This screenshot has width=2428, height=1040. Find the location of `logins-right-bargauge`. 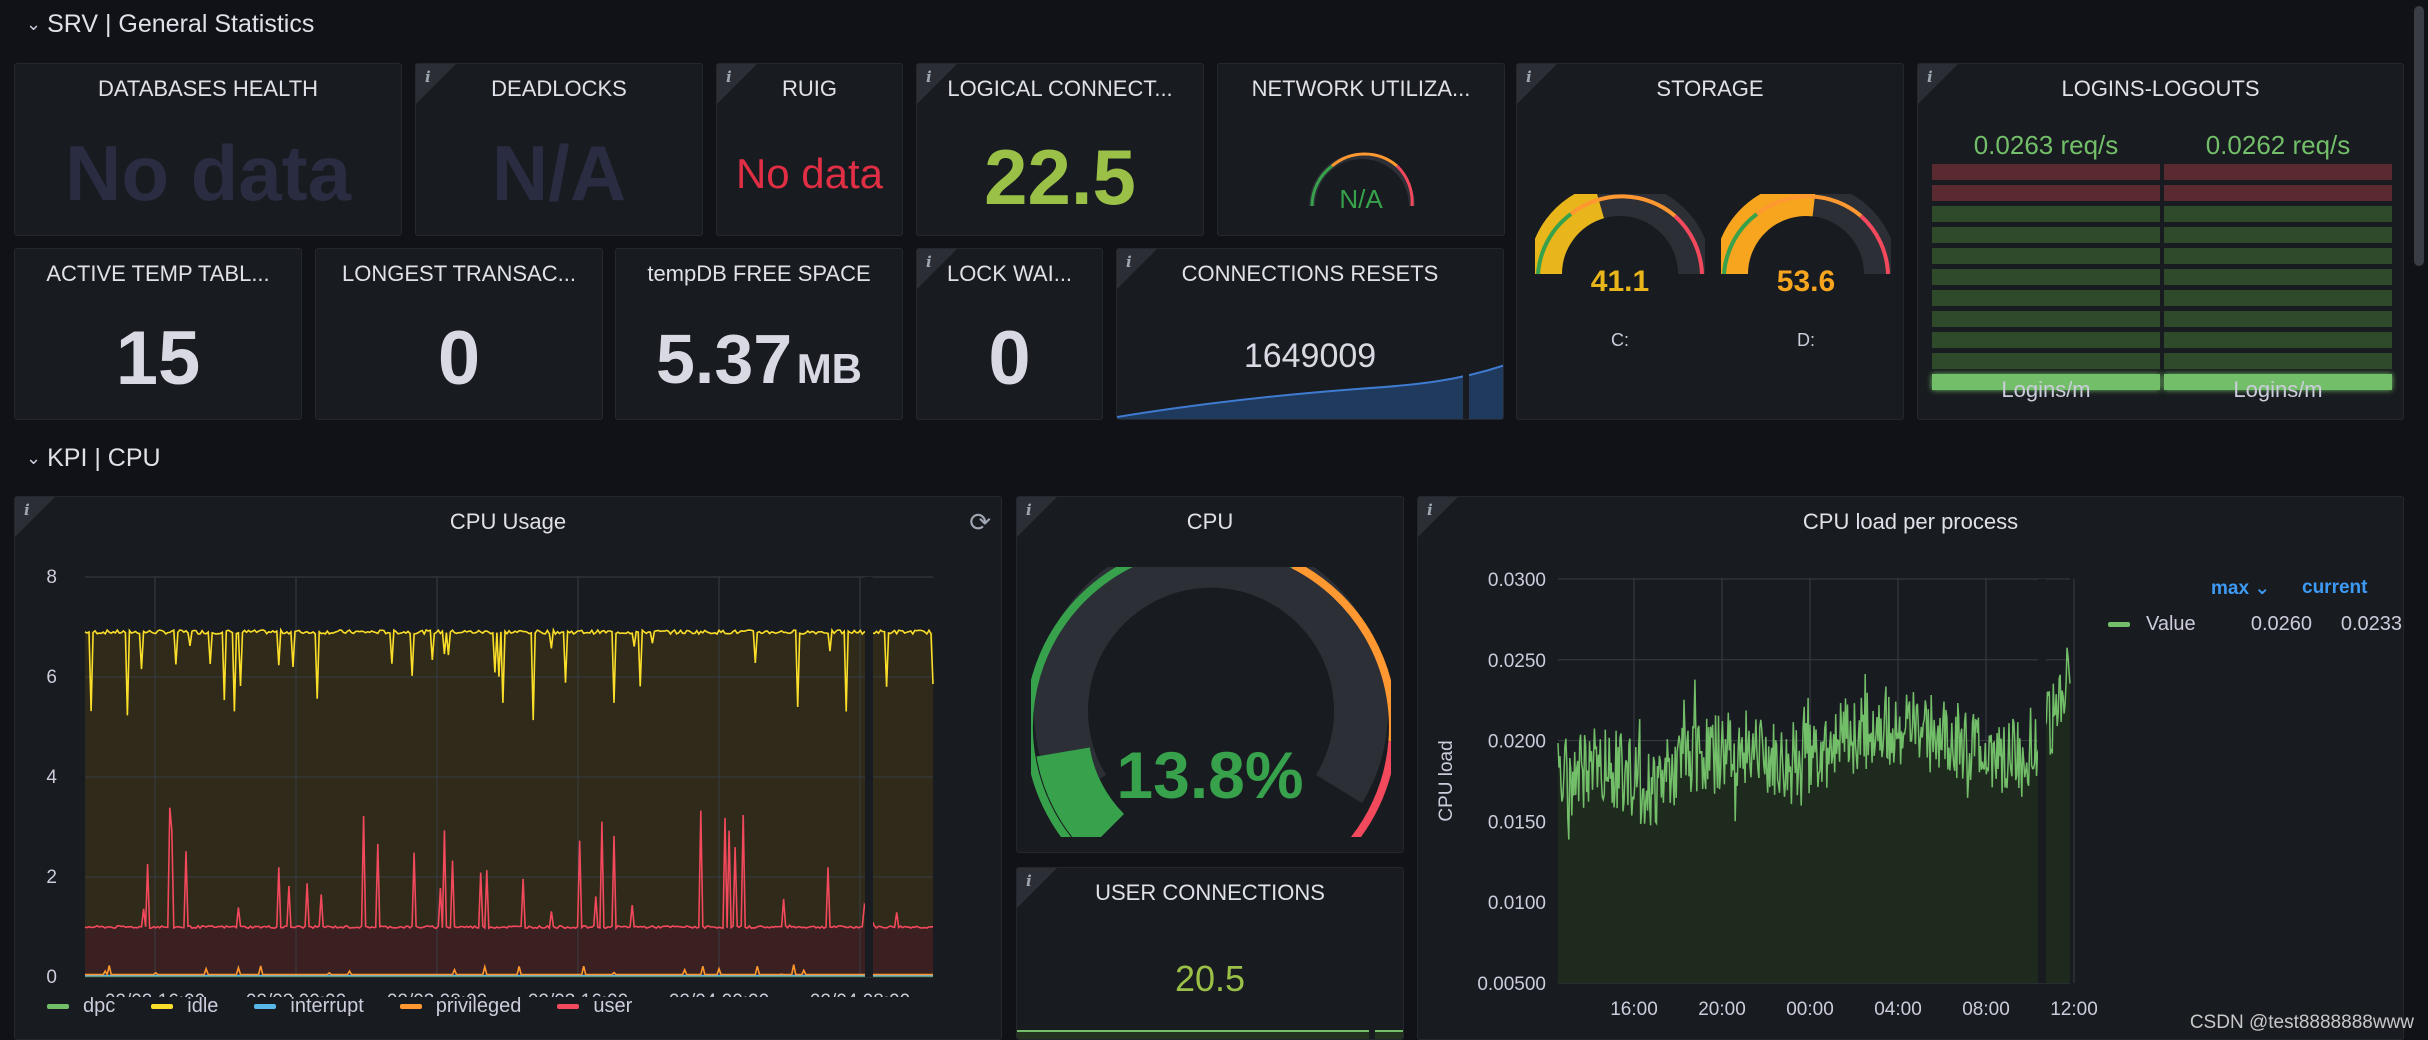

logins-right-bargauge is located at coordinates (2278, 279).